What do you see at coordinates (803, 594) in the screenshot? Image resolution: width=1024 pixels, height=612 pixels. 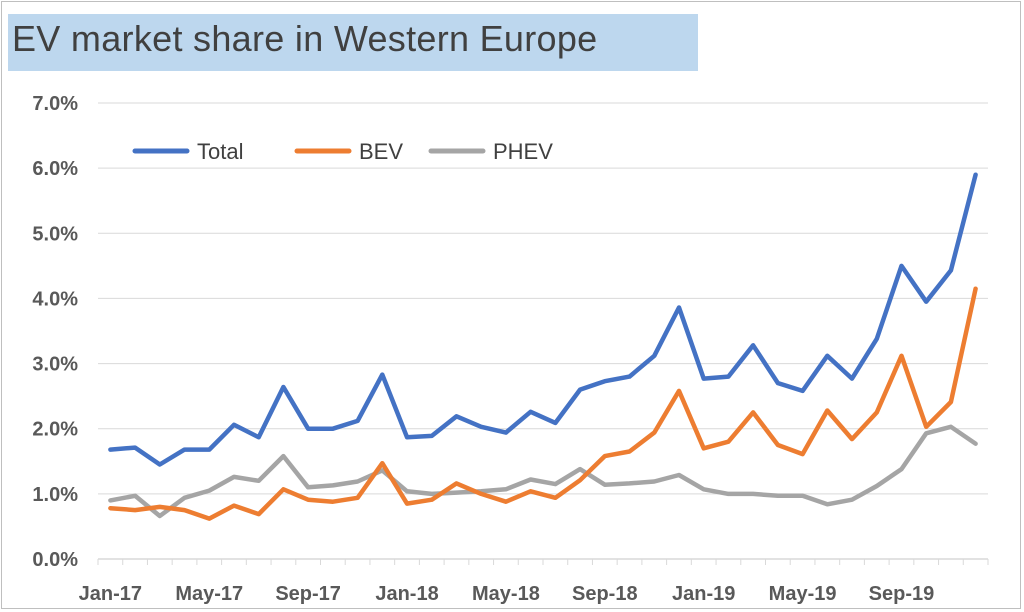 I see `x-tick-label: May-19` at bounding box center [803, 594].